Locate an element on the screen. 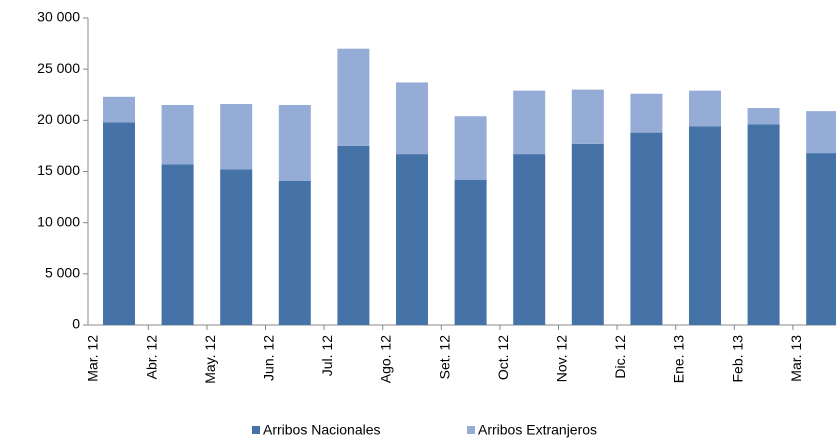  legend-label: Arribos Nacionales is located at coordinates (322, 430).